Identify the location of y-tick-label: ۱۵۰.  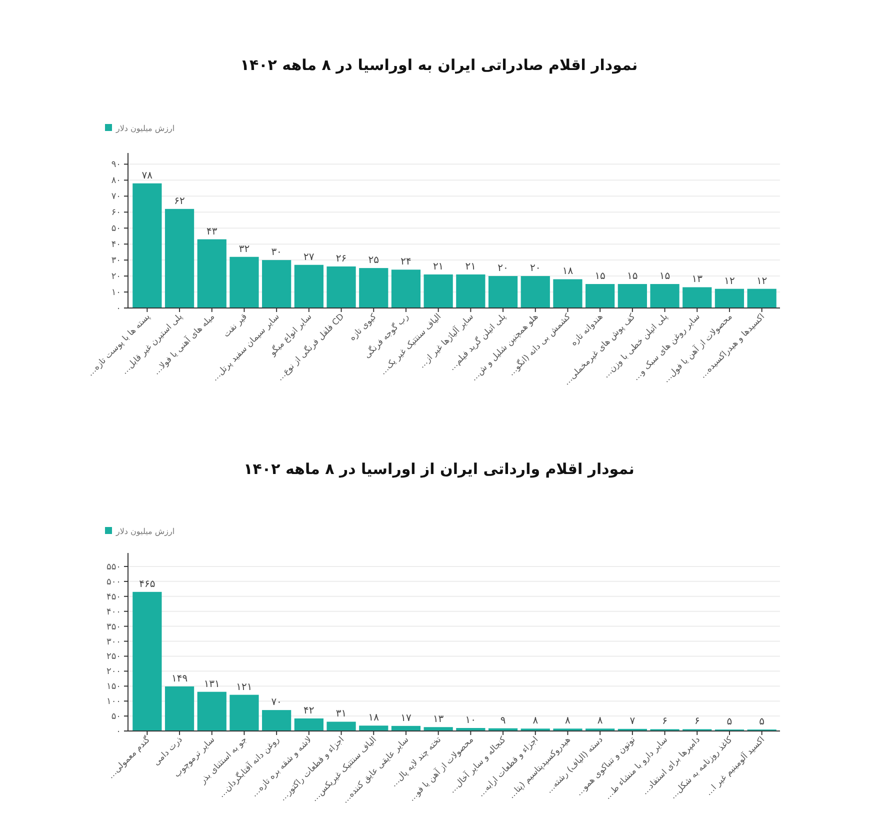
(113, 687).